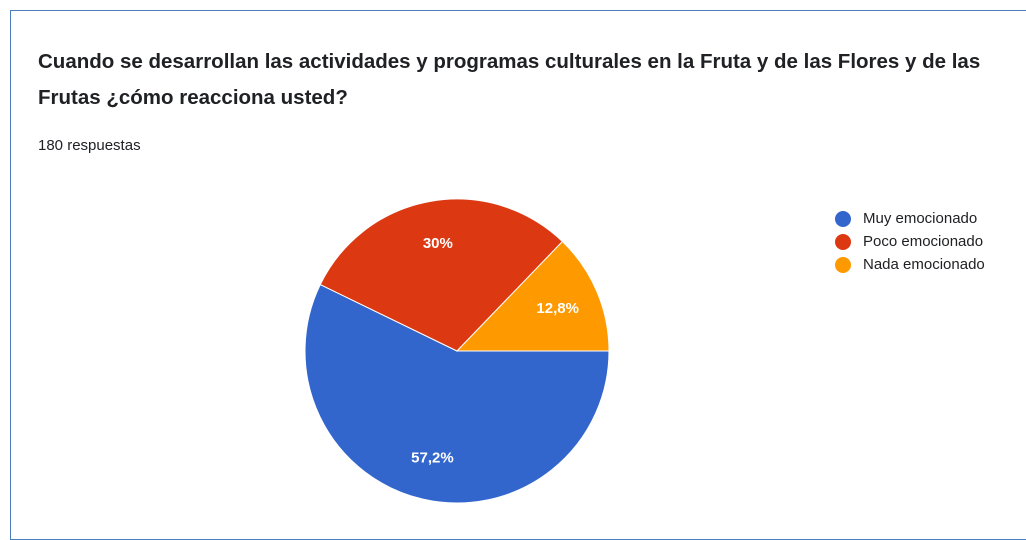  What do you see at coordinates (89, 145) in the screenshot?
I see `response-count: 180 respuestas` at bounding box center [89, 145].